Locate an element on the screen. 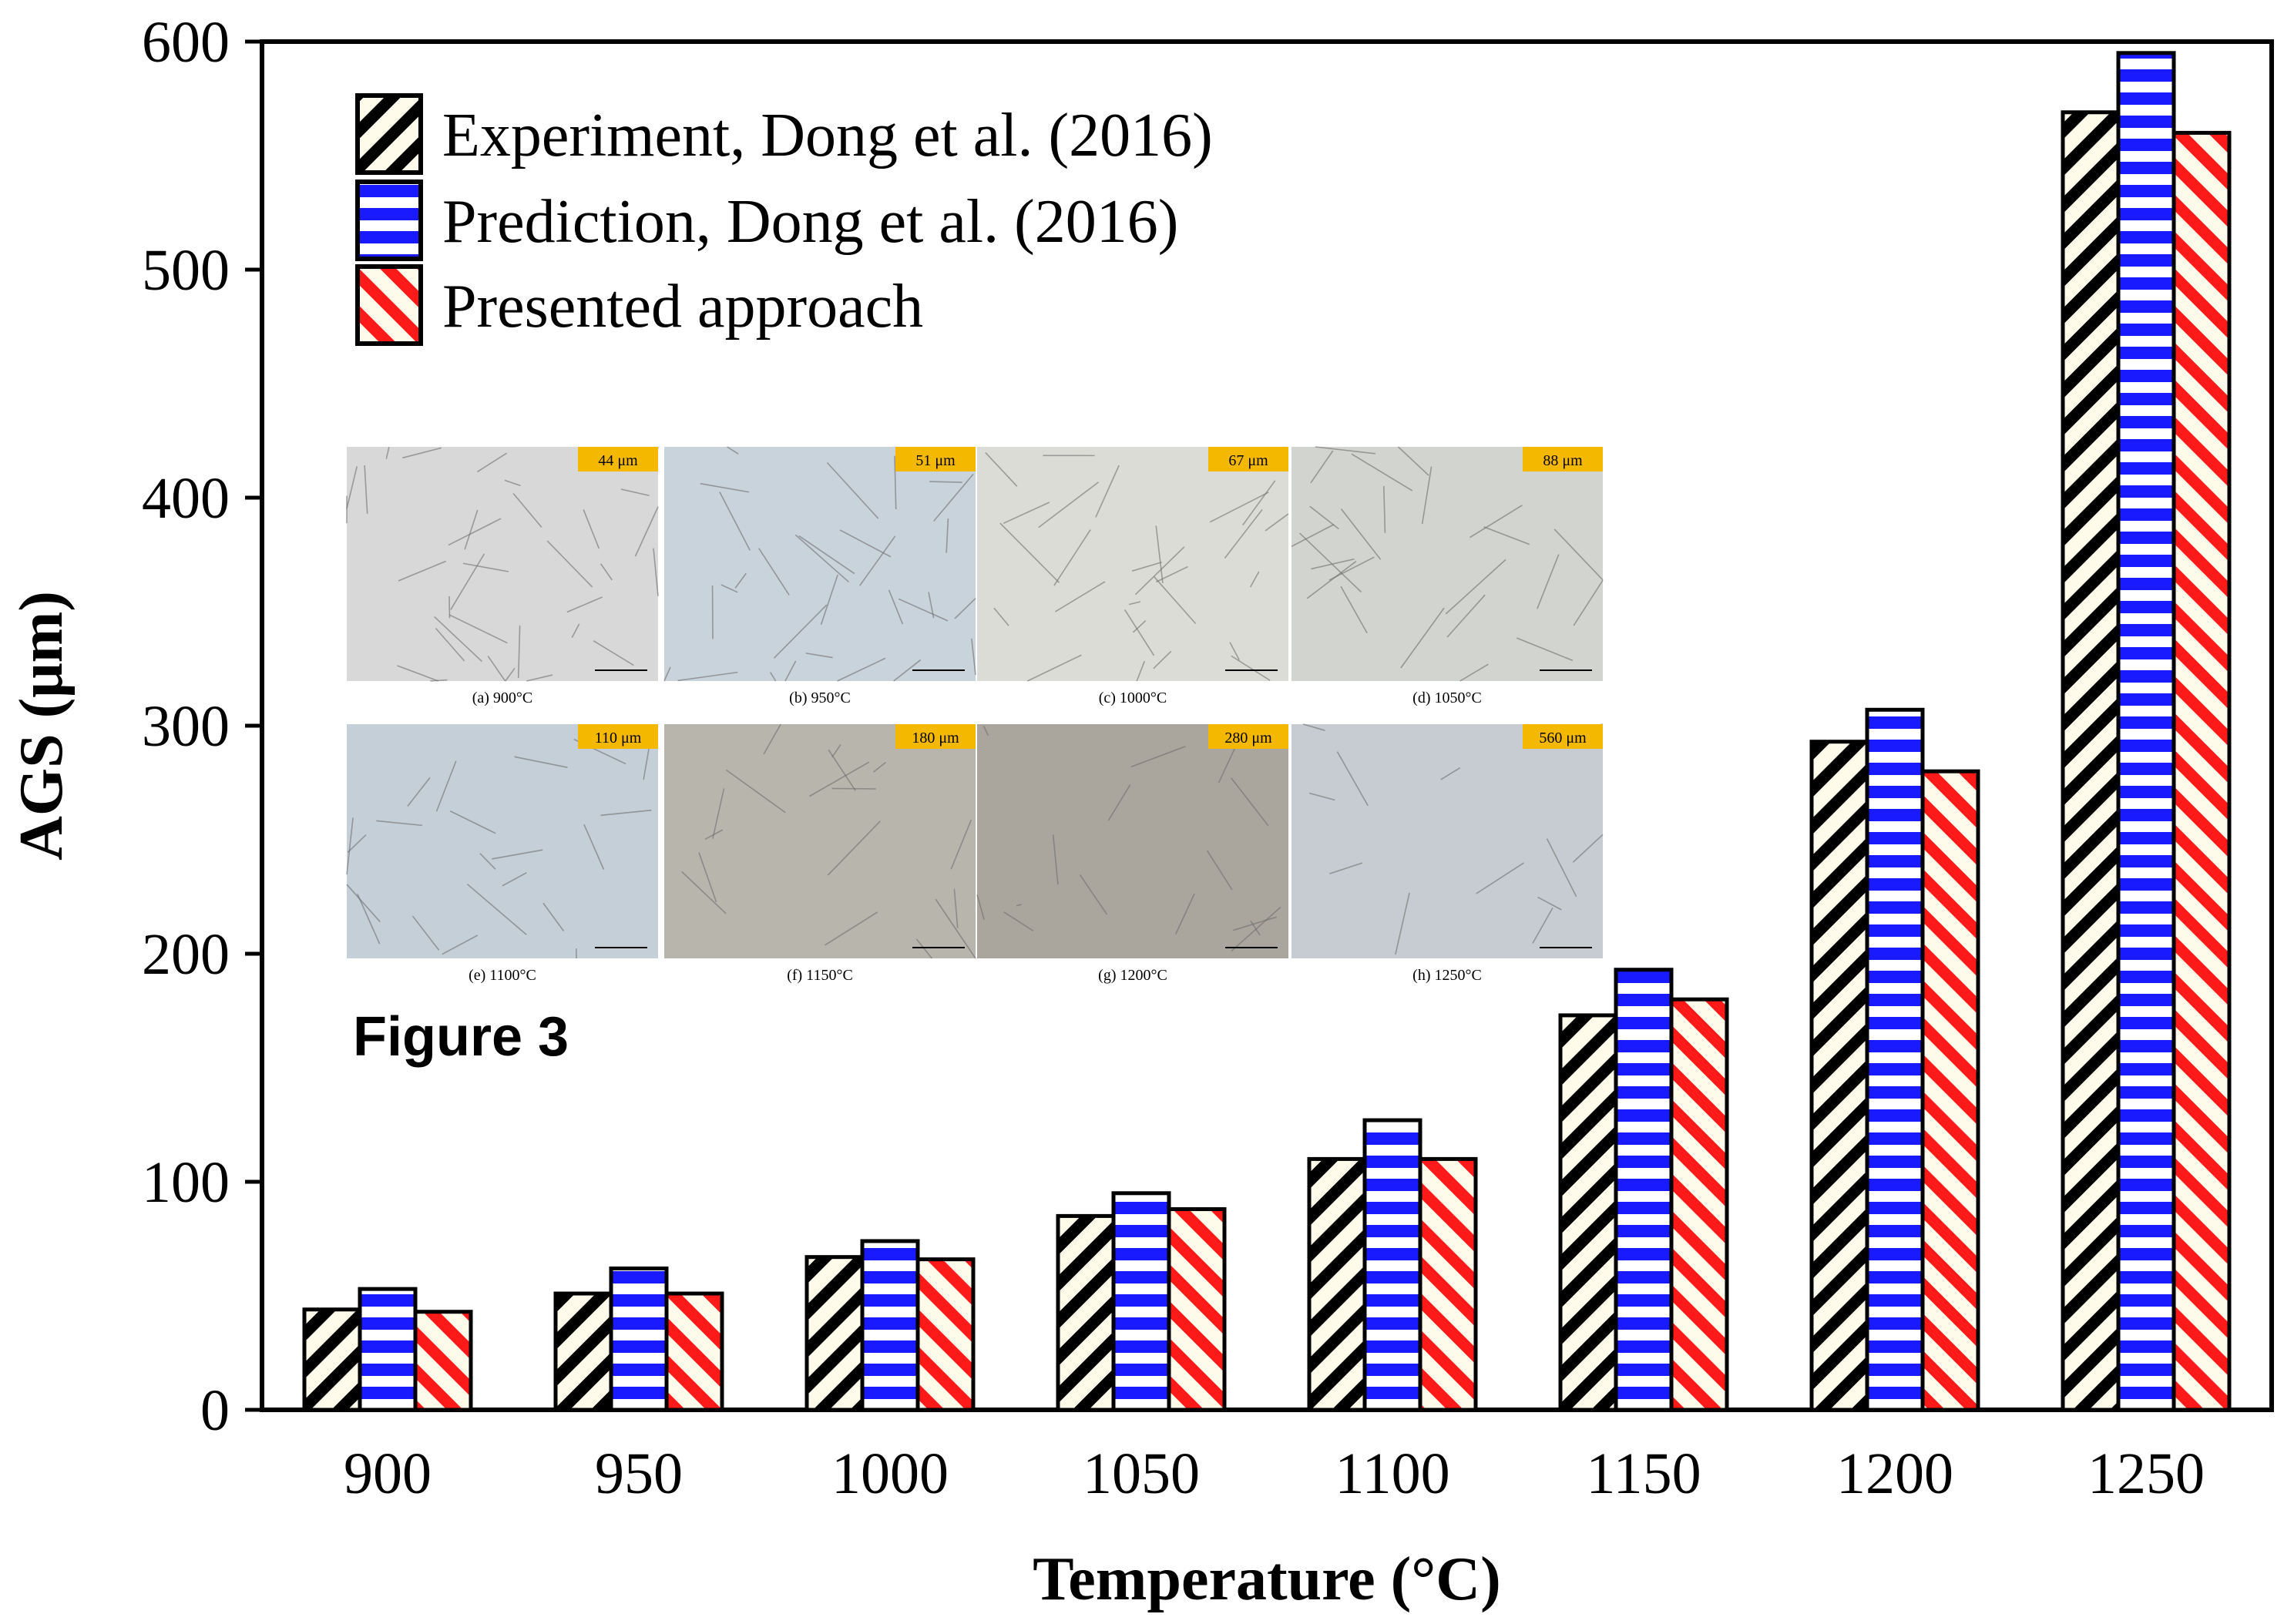 This screenshot has height=1624, width=2284. y-axis-title: AGS (μm) is located at coordinates (42, 726).